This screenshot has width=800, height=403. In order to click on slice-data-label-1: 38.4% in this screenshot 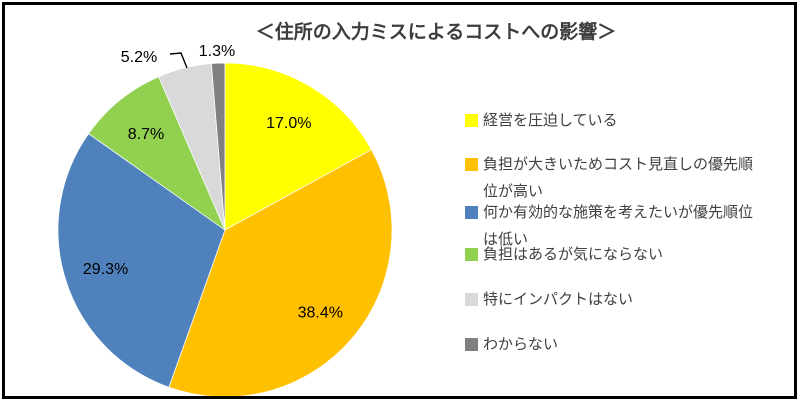, I will do `click(320, 312)`.